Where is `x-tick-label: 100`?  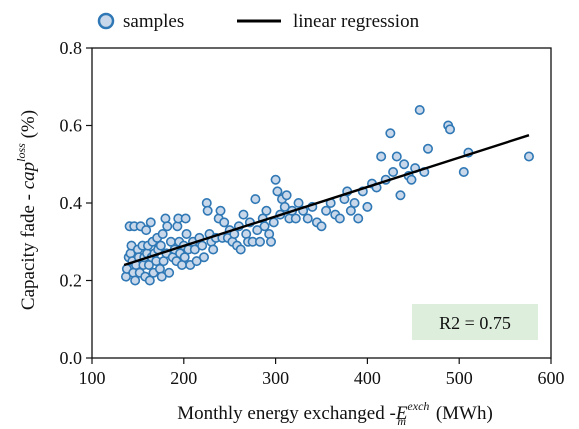 x-tick-label: 100 is located at coordinates (92, 378).